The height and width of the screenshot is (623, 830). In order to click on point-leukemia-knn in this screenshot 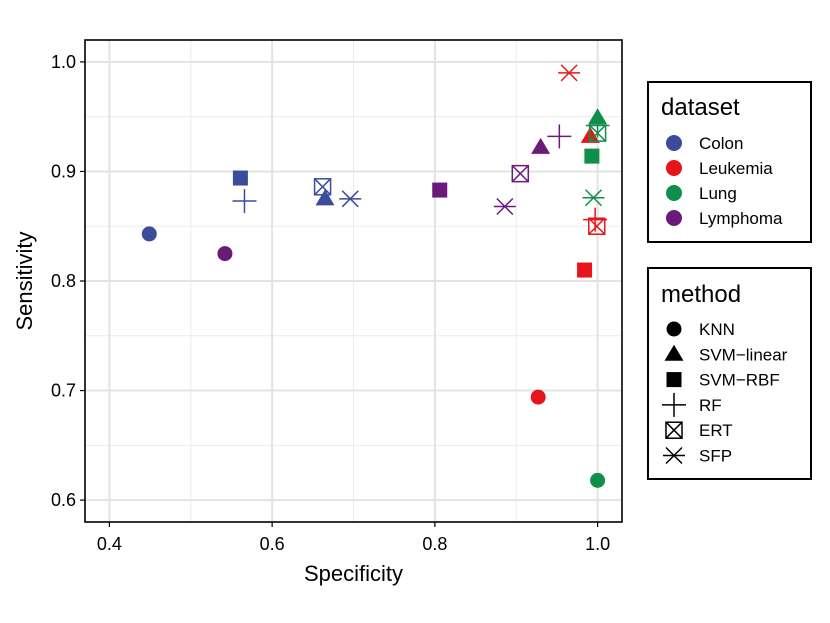, I will do `click(538, 397)`.